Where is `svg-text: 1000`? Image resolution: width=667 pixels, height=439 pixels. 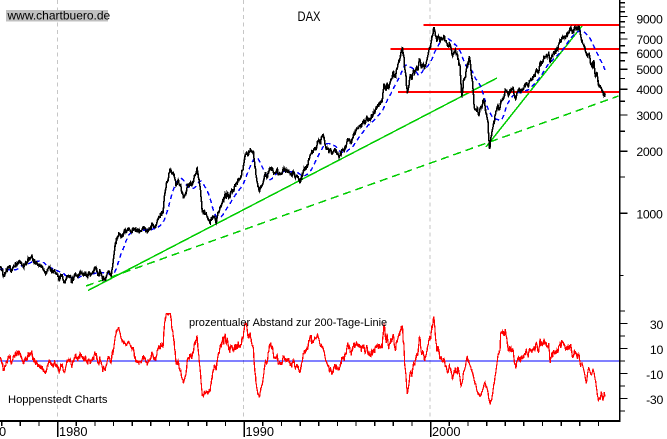 svg-text: 1000 is located at coordinates (649, 214).